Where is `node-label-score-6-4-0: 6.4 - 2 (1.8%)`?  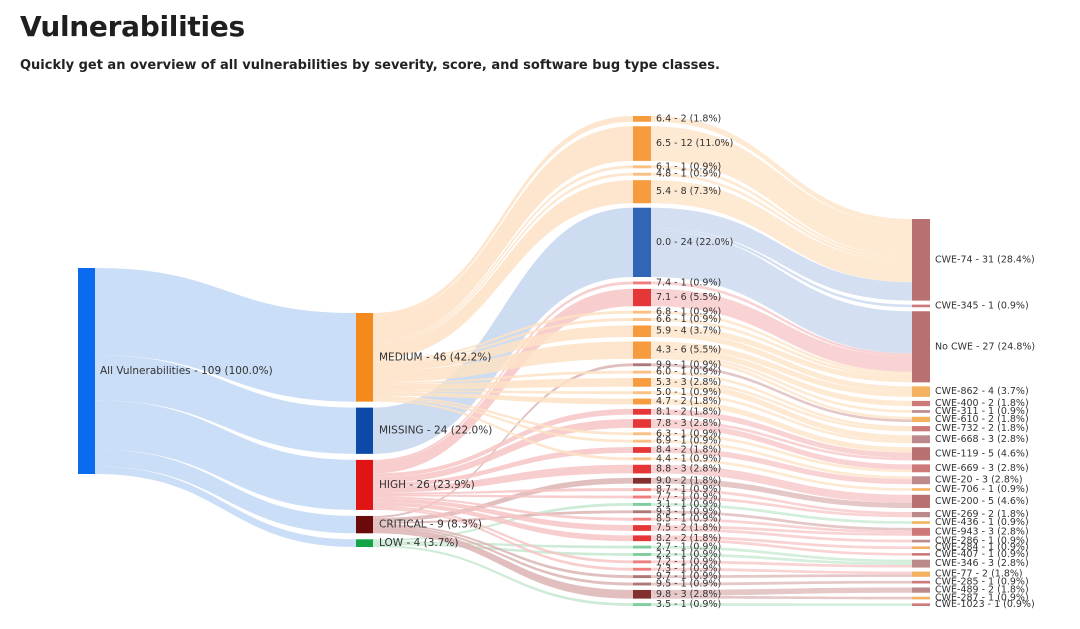 node-label-score-6-4-0: 6.4 - 2 (1.8%) is located at coordinates (688, 118).